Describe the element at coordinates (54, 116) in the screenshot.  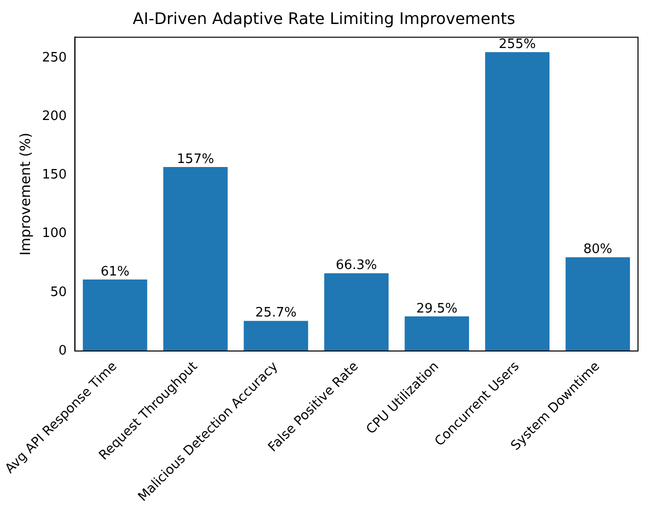
I see `y-tick-label: 200` at that location.